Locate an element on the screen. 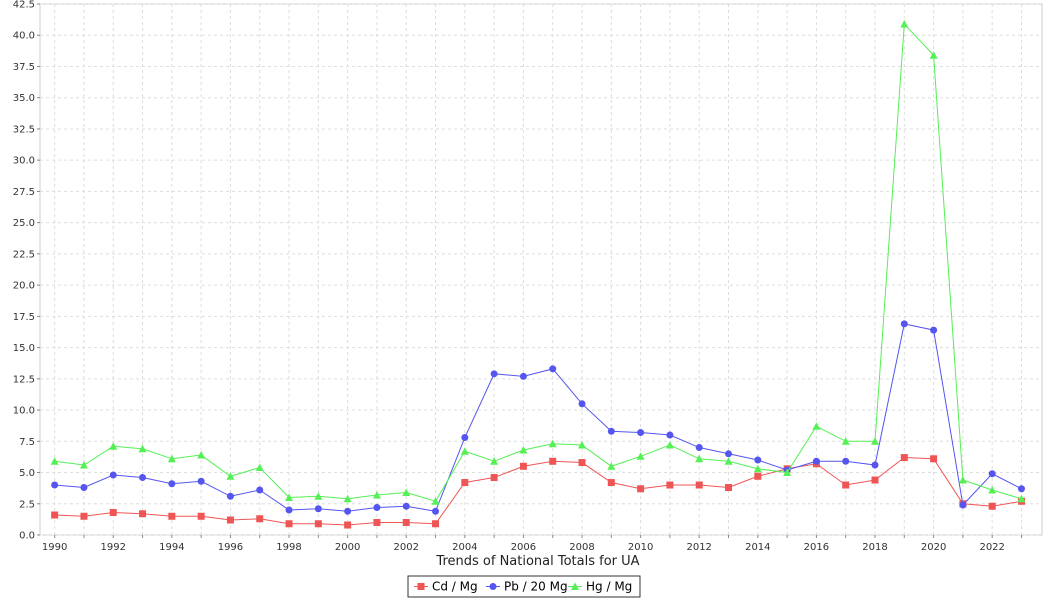 The image size is (1050, 600). y-tick-label: 5.0 is located at coordinates (27, 473).